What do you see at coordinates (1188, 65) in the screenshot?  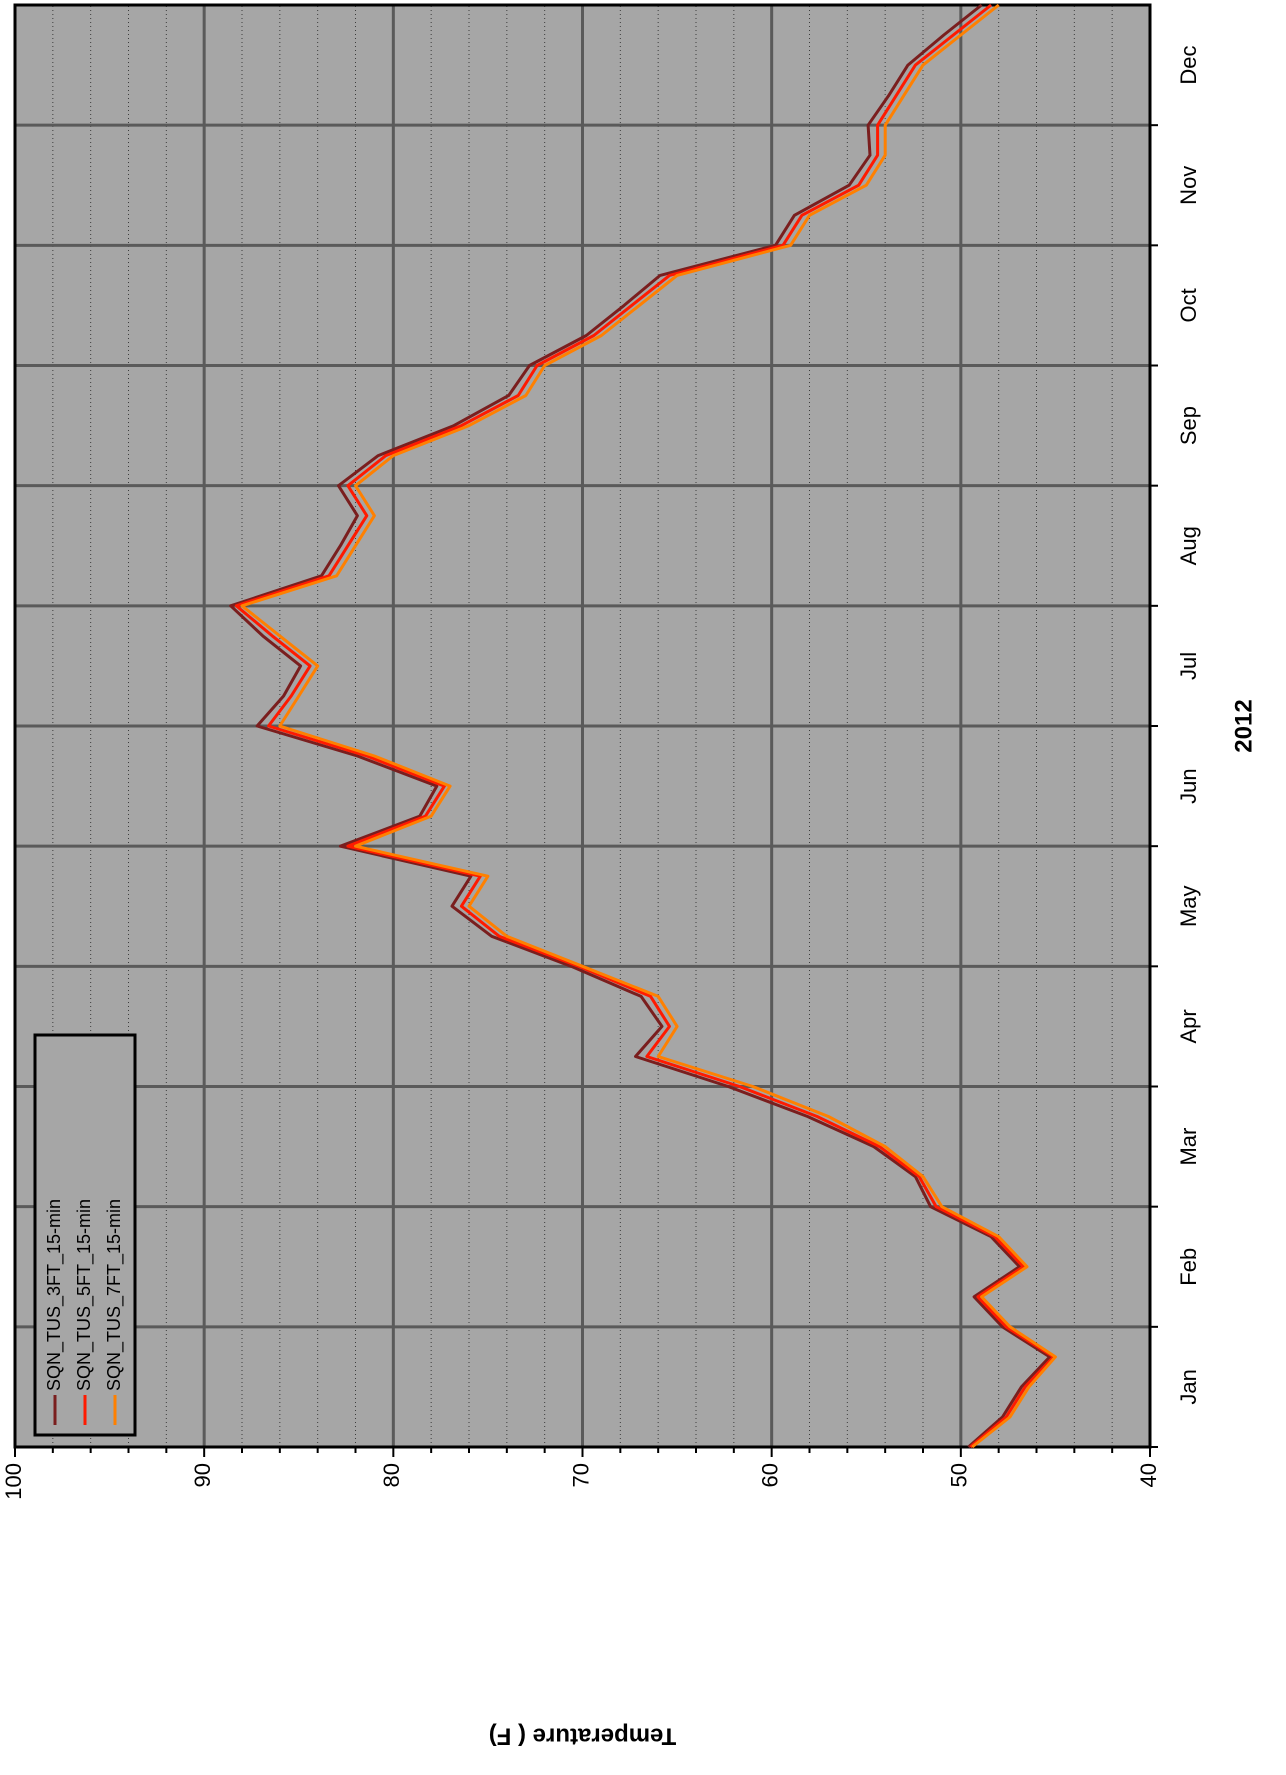 I see `x-tick-label: Dec` at bounding box center [1188, 65].